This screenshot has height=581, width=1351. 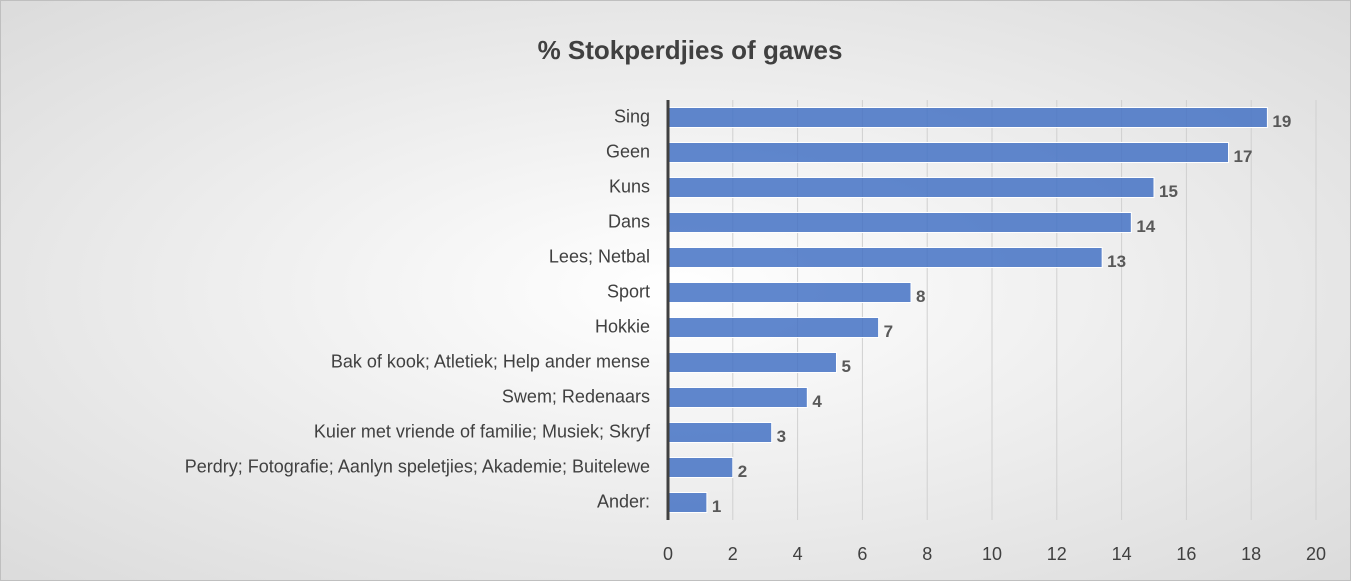 What do you see at coordinates (920, 296) in the screenshot?
I see `data-label: 8` at bounding box center [920, 296].